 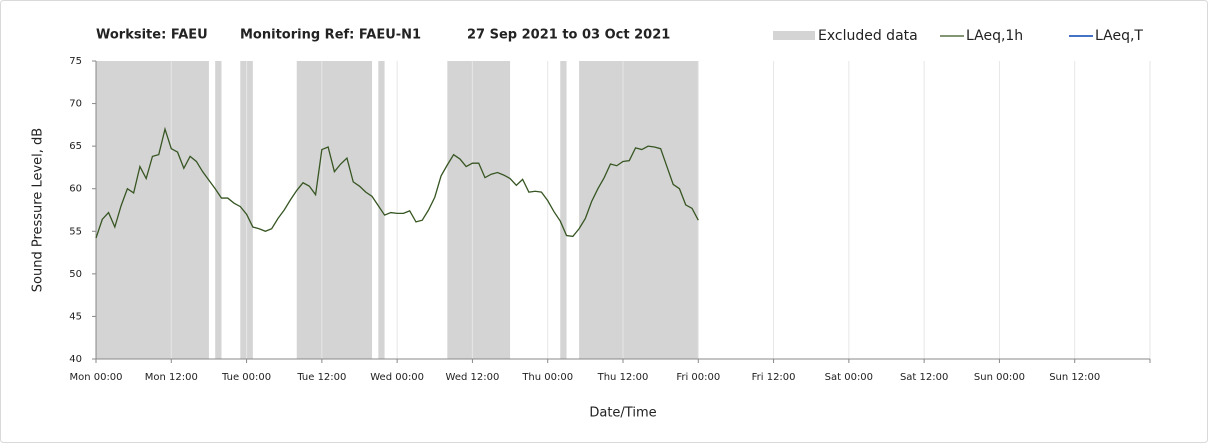 What do you see at coordinates (152, 35) in the screenshot?
I see `title: Worksite: FAEU` at bounding box center [152, 35].